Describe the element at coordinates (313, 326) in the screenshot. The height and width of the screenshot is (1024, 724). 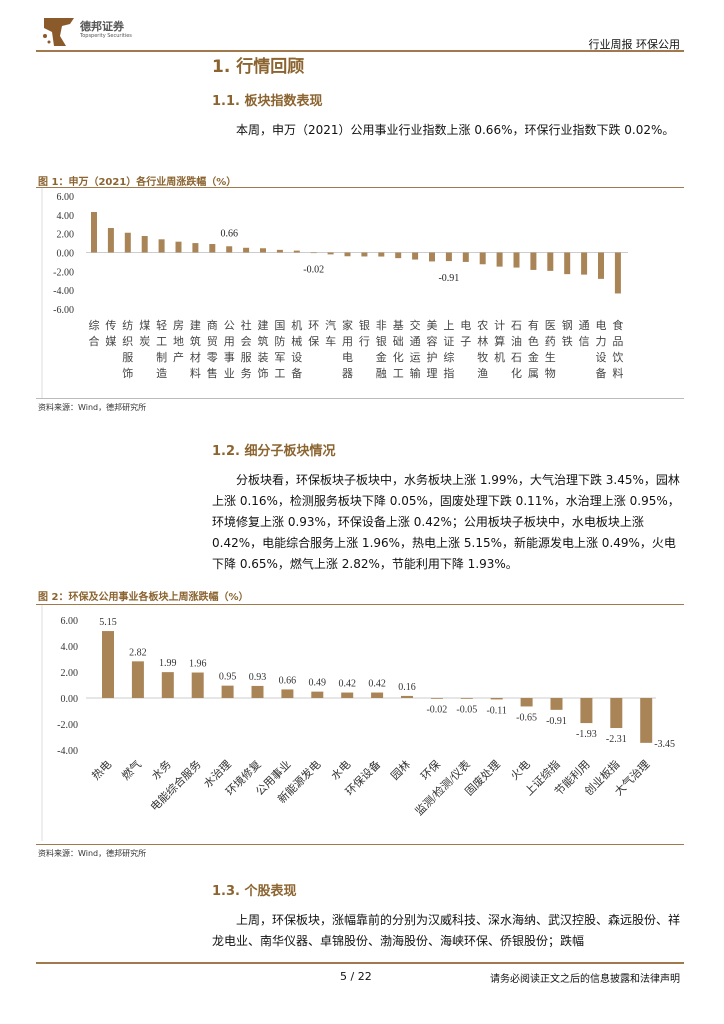
I see `x-tick-label: 环` at that location.